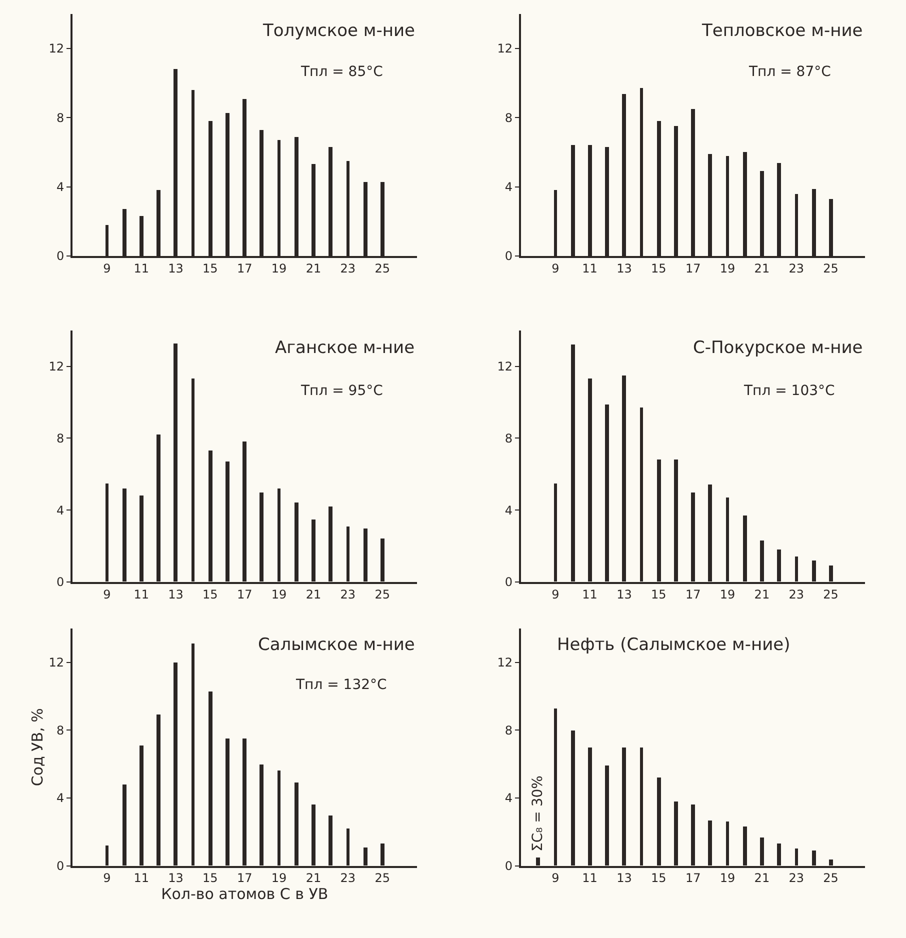 The width and height of the screenshot is (906, 938). I want to click on annotation: Тпл = 103°C, so click(789, 391).